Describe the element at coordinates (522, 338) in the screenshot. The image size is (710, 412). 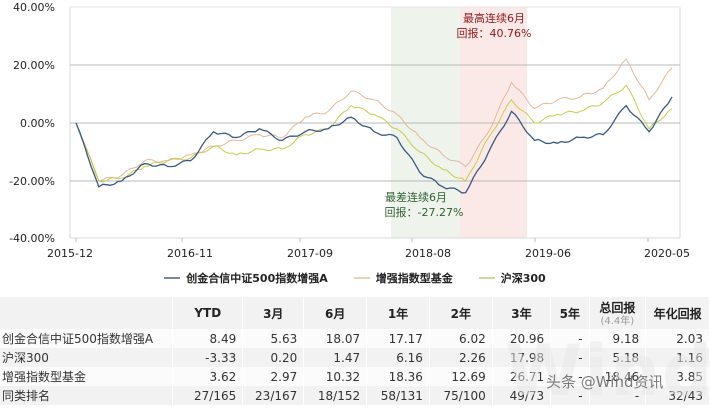
I see `cell: 20.96` at that location.